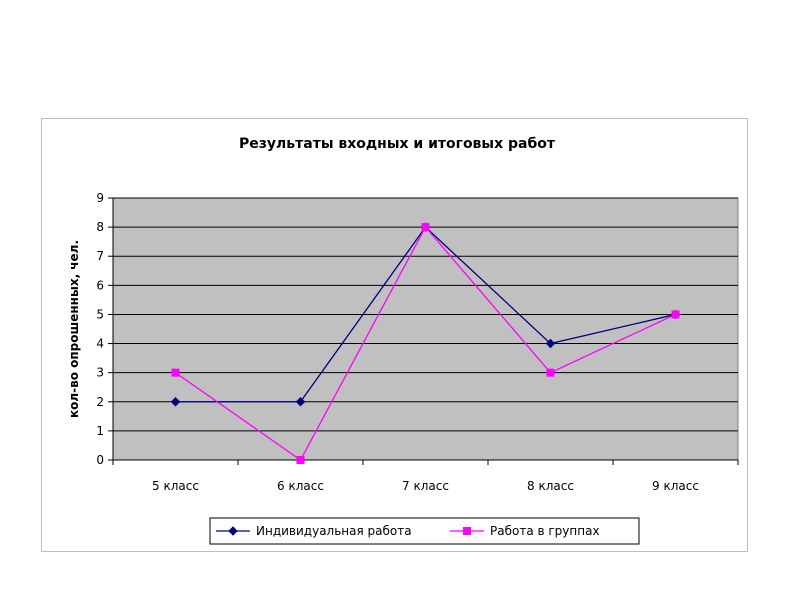 The width and height of the screenshot is (800, 600). Describe the element at coordinates (675, 486) in the screenshot. I see `x-tick-label: 9 класс` at that location.